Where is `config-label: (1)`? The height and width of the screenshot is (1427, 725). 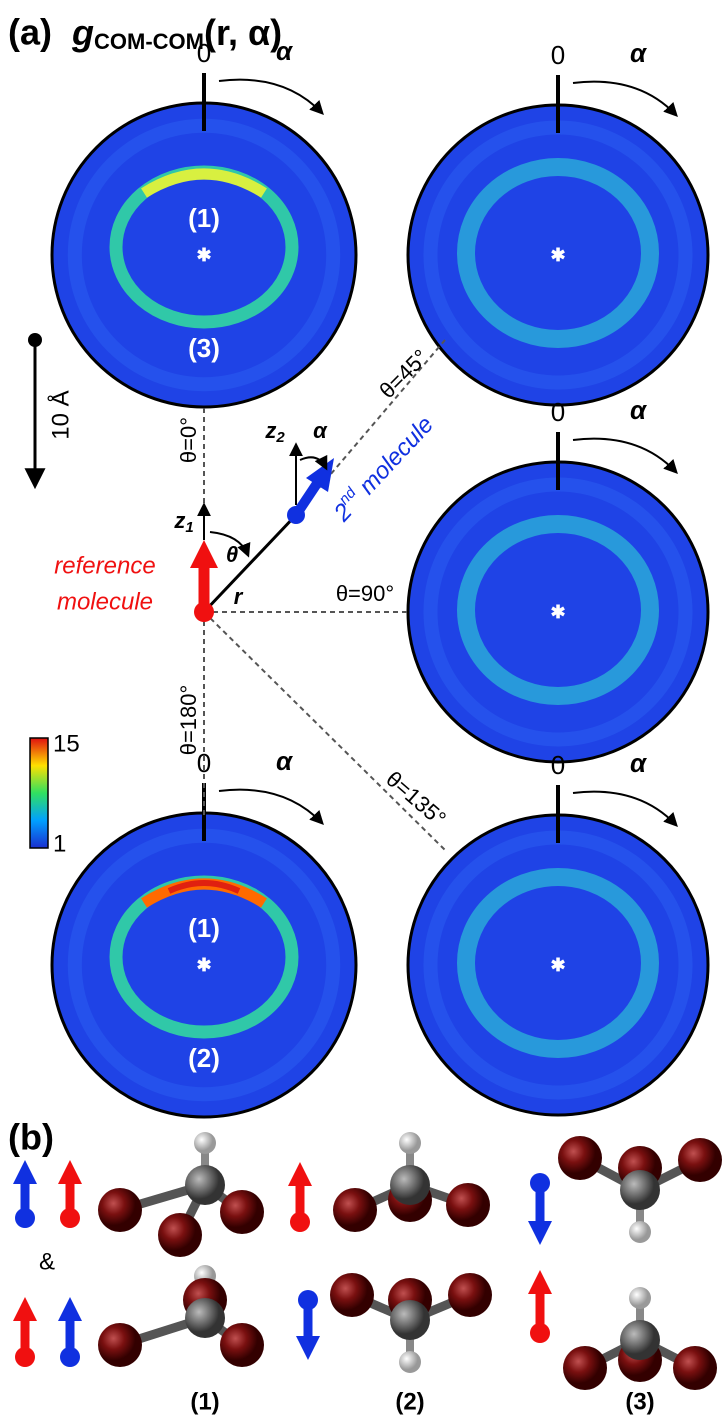 config-label: (1) is located at coordinates (204, 1401).